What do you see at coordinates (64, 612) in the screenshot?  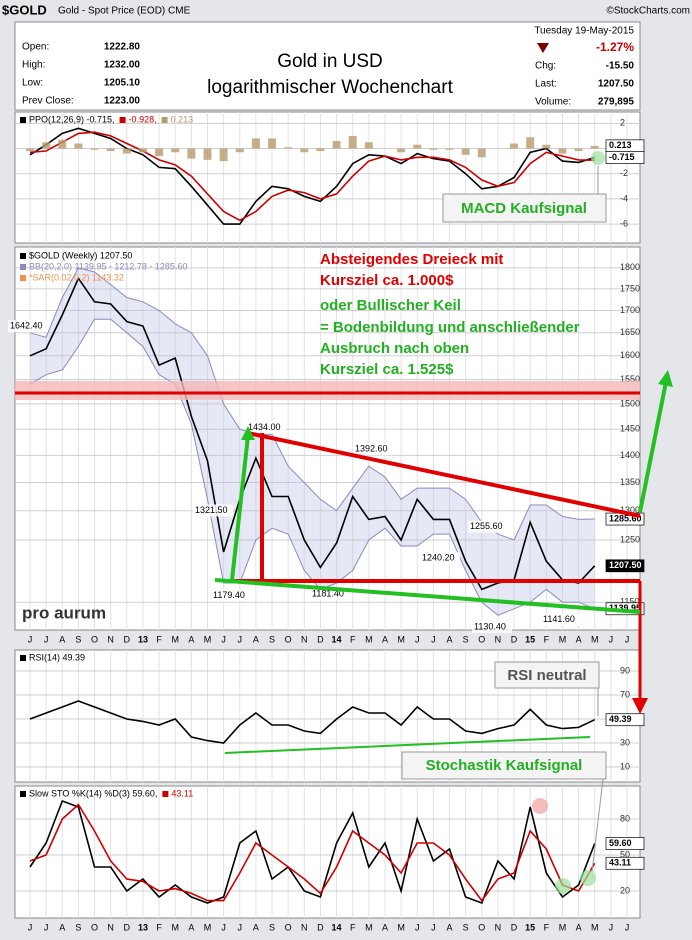 I see `logo: pro aurum` at bounding box center [64, 612].